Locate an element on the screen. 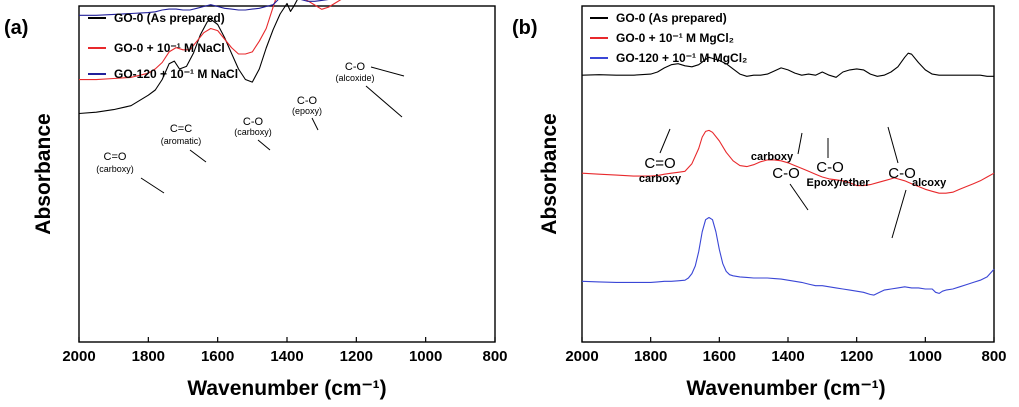  legend-label-a-2: GO-120 + 10⁻¹ M NaCl is located at coordinates (176, 74).